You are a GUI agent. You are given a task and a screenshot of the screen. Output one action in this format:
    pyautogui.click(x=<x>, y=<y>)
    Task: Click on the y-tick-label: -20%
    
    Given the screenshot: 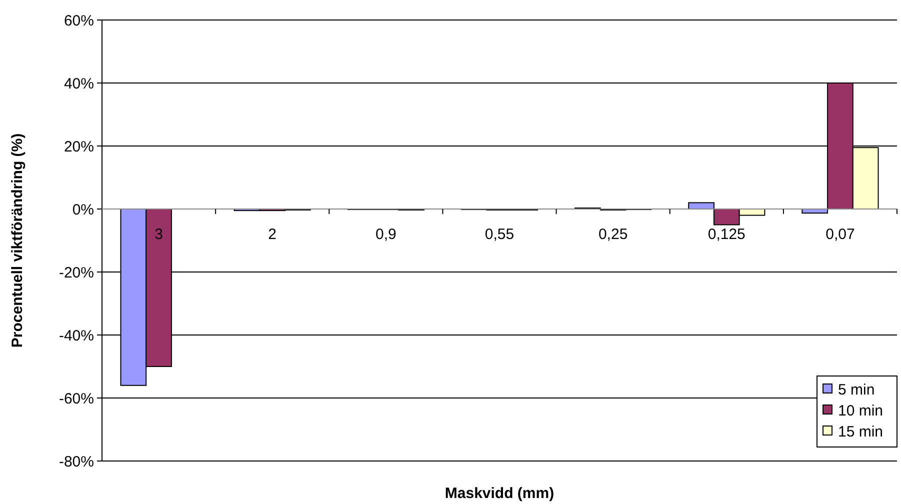 What is the action you would take?
    pyautogui.click(x=76, y=273)
    